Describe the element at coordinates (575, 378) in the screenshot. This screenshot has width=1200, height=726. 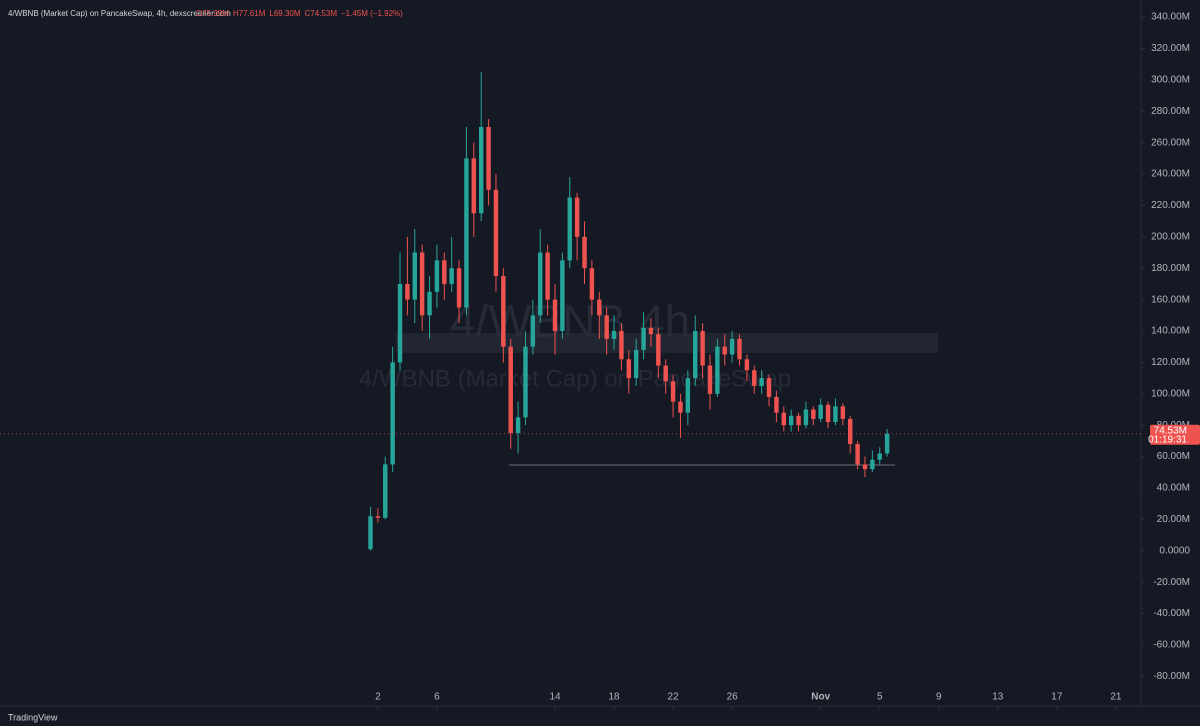
I see `watermark: 4/WBNB (Market Cap) on PancakeSwap` at that location.